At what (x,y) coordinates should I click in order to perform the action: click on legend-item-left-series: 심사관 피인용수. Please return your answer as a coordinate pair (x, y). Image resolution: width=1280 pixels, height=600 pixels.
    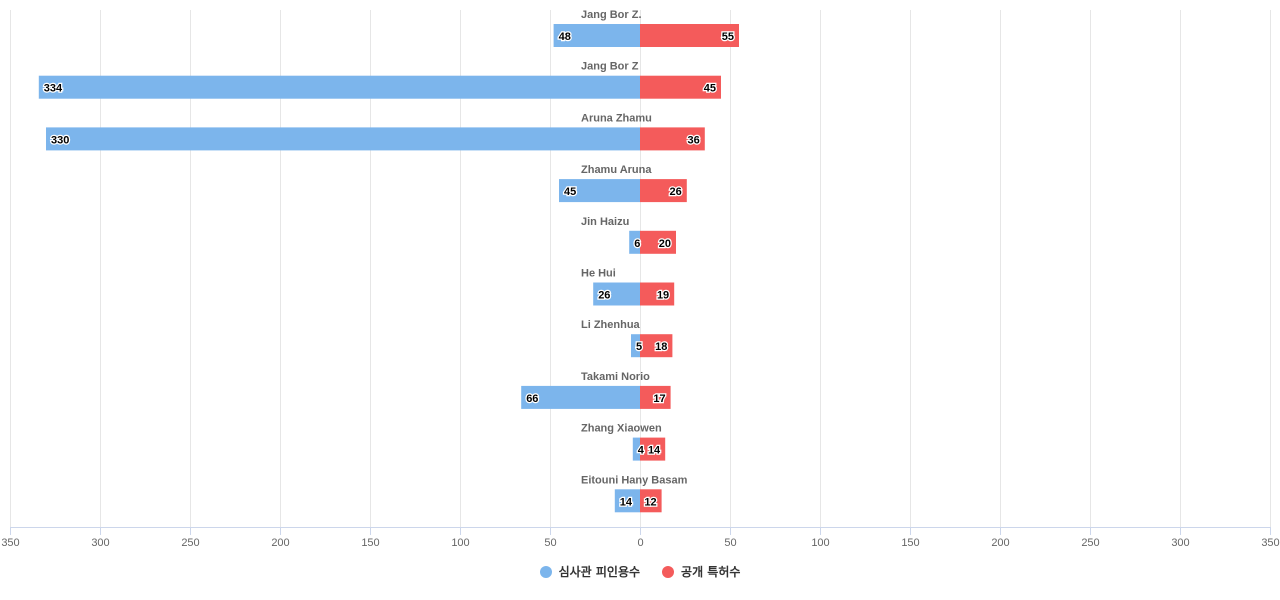
    Looking at the image, I should click on (590, 571).